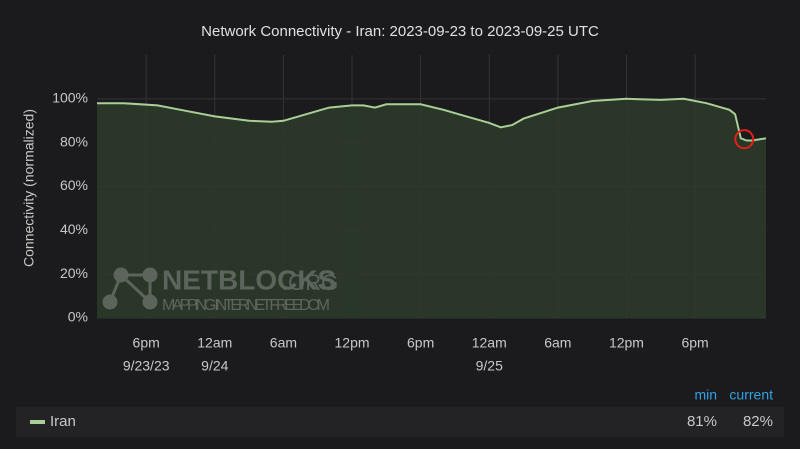 Image resolution: width=800 pixels, height=449 pixels. I want to click on legend-label: Iran, so click(63, 421).